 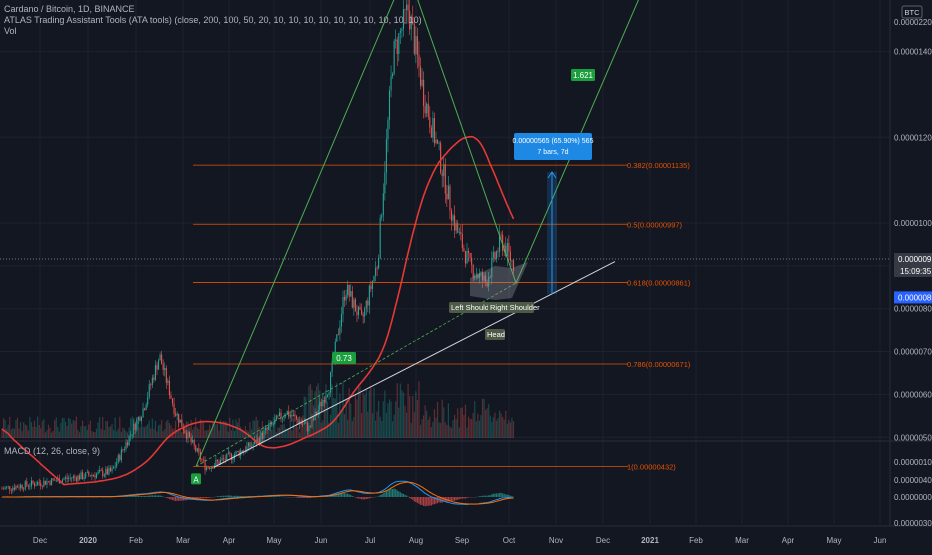 I want to click on harmonic-ratio-label: 1.621, so click(x=583, y=75).